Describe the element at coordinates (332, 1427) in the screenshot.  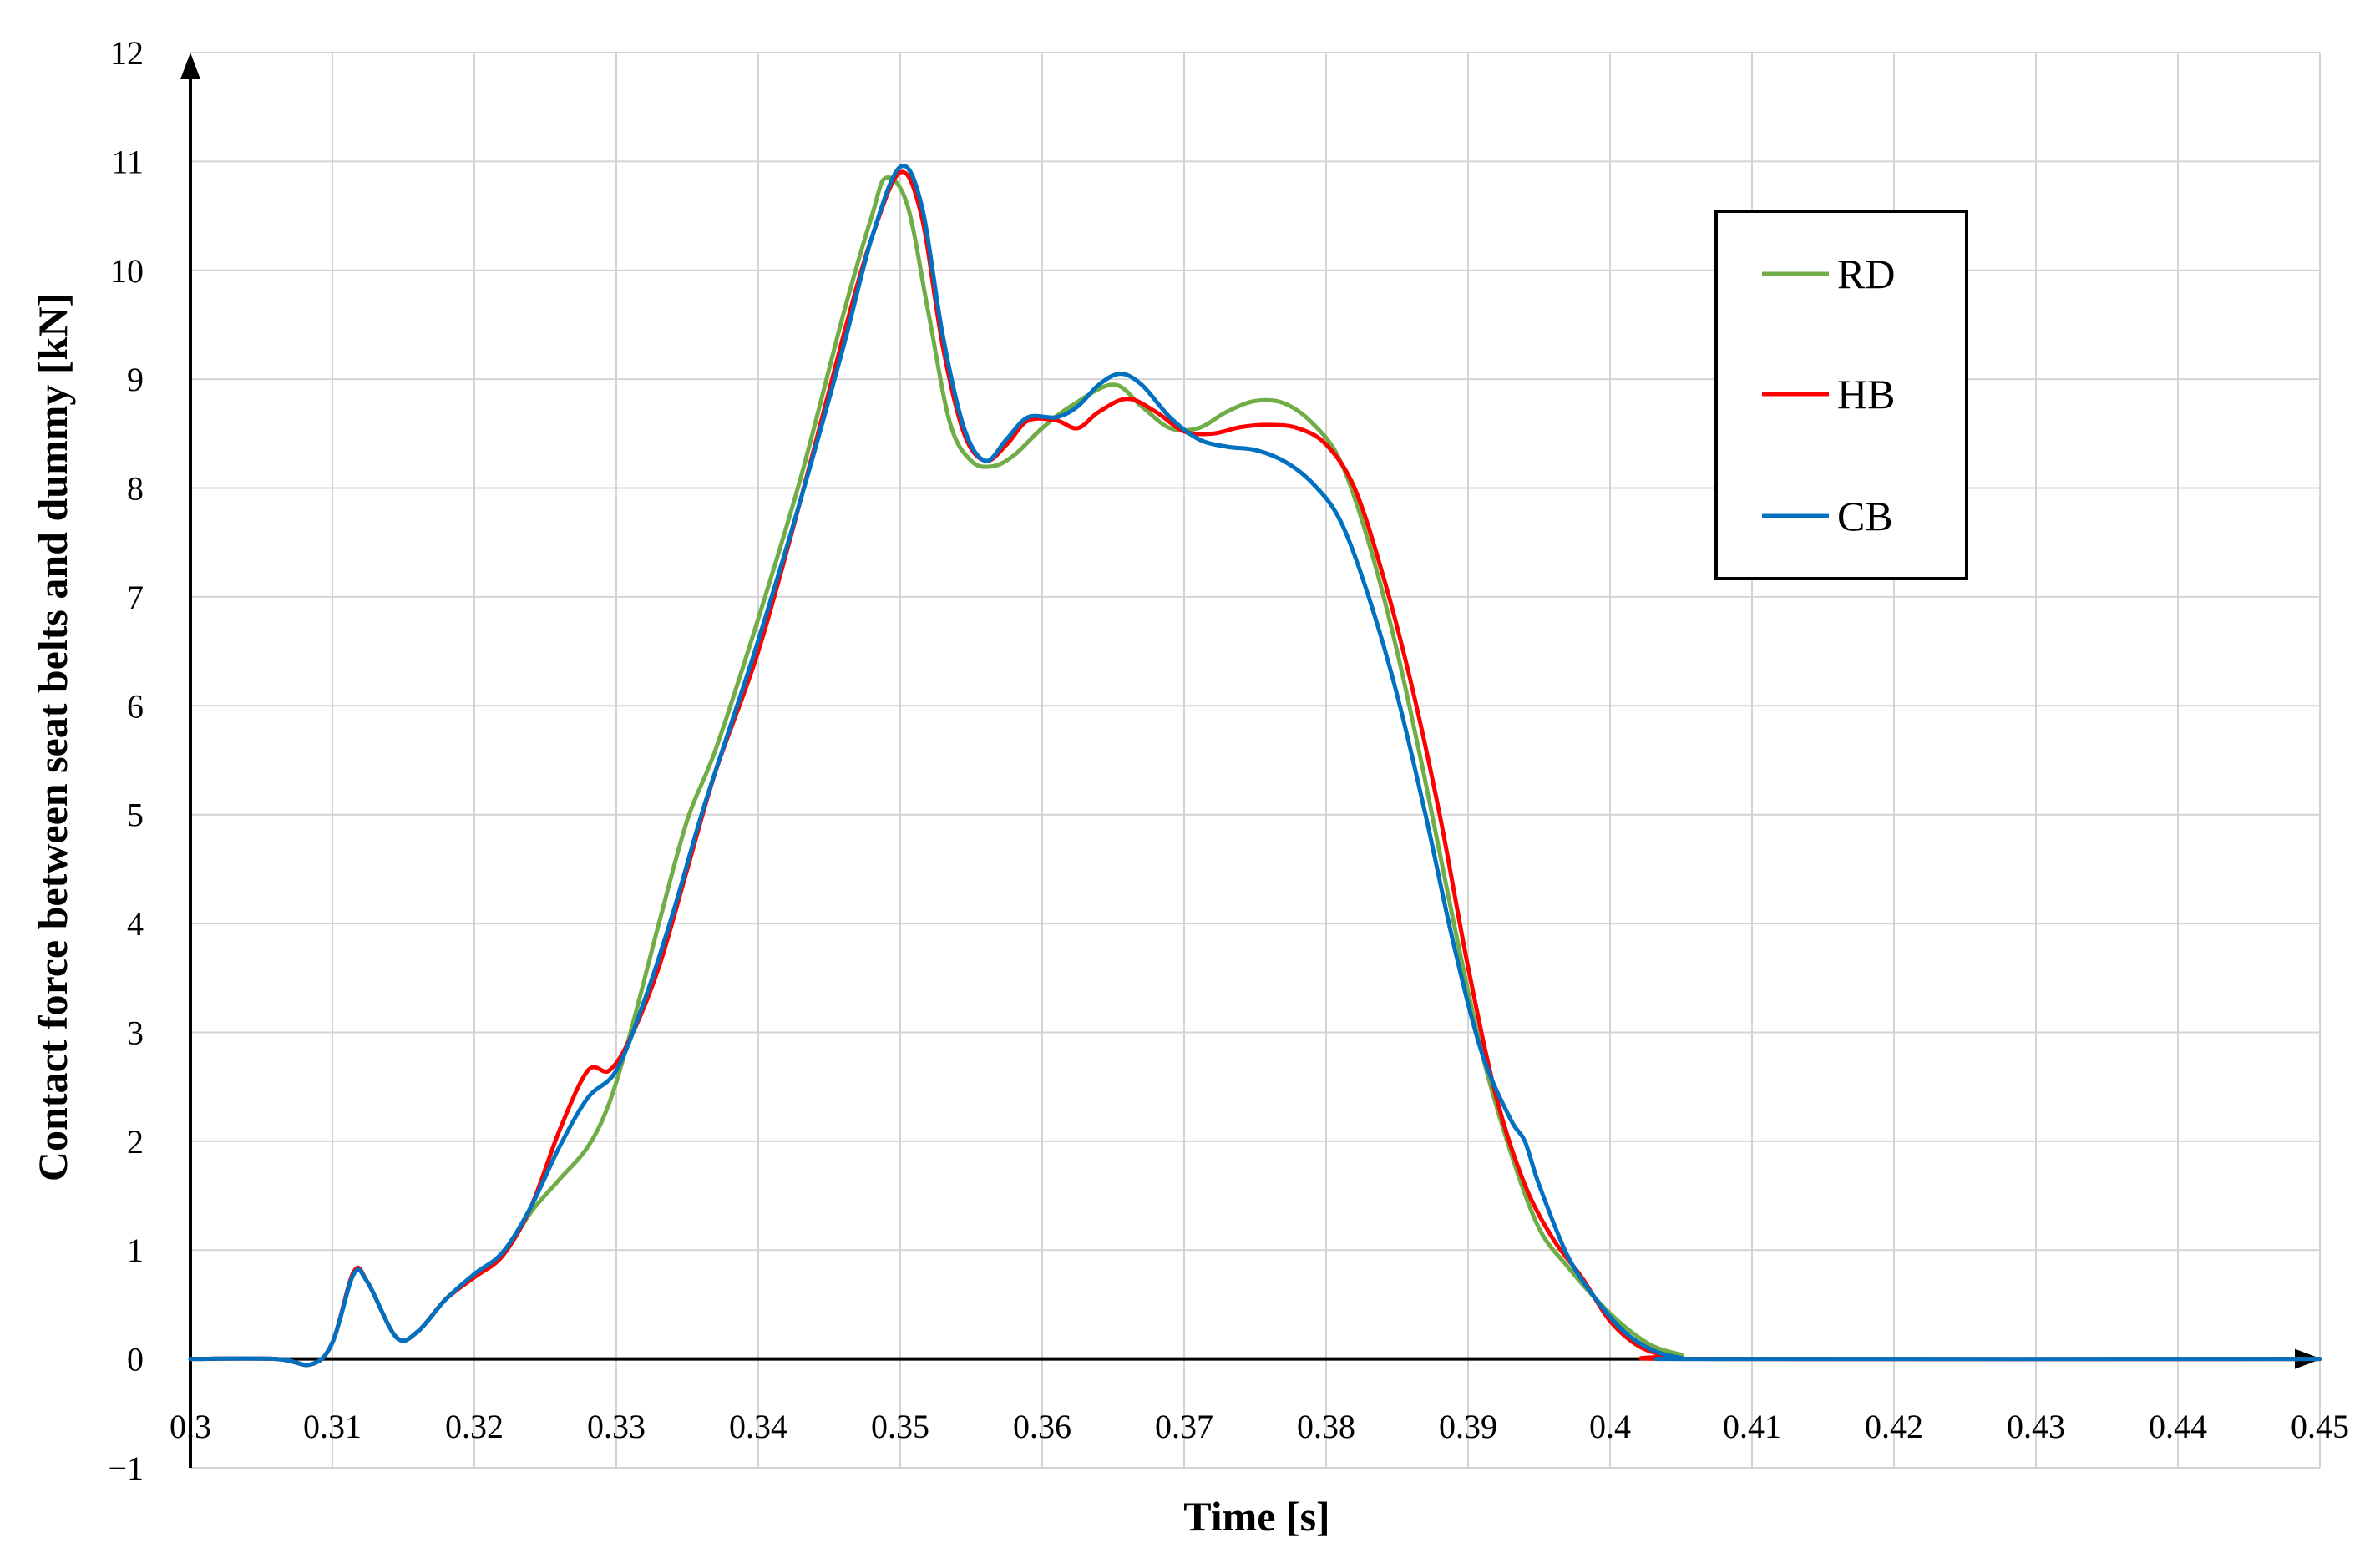
I see `x-tick-label: 0.31` at that location.